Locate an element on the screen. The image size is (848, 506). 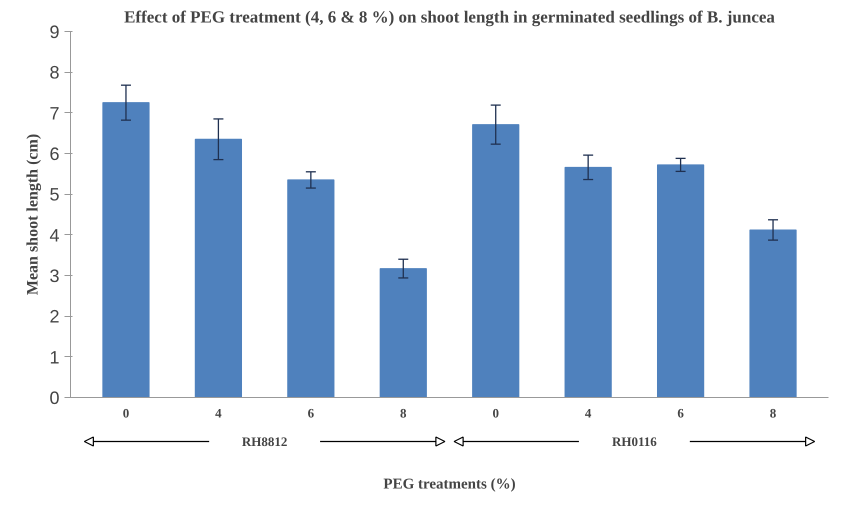
y-tick-label: 6 is located at coordinates (54, 154).